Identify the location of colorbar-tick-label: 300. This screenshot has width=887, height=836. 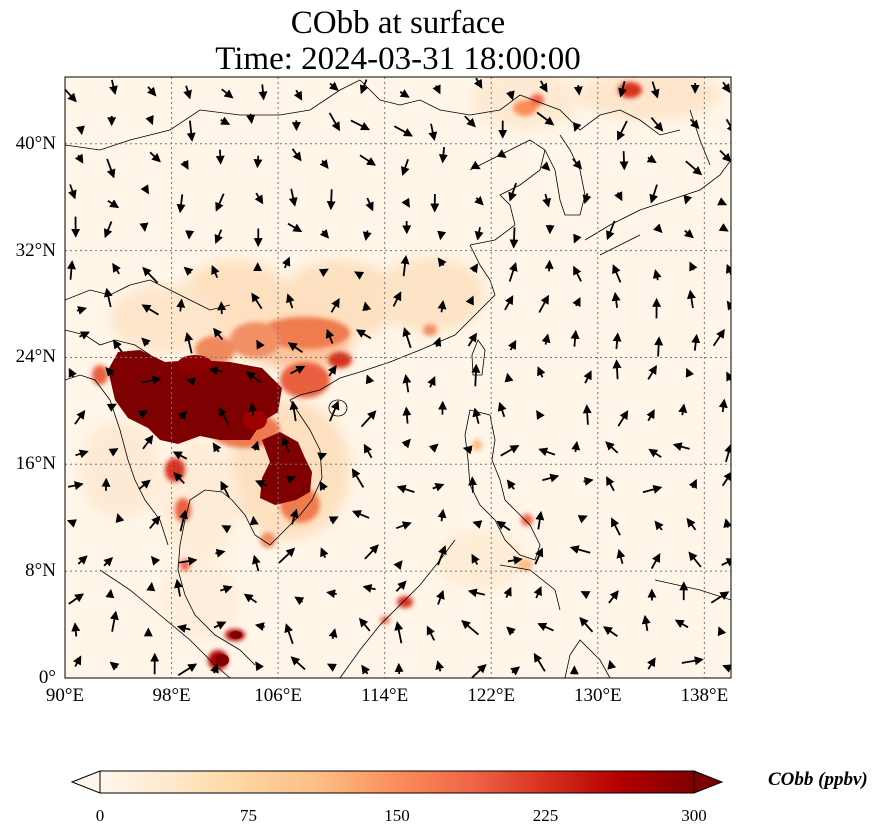
(694, 815).